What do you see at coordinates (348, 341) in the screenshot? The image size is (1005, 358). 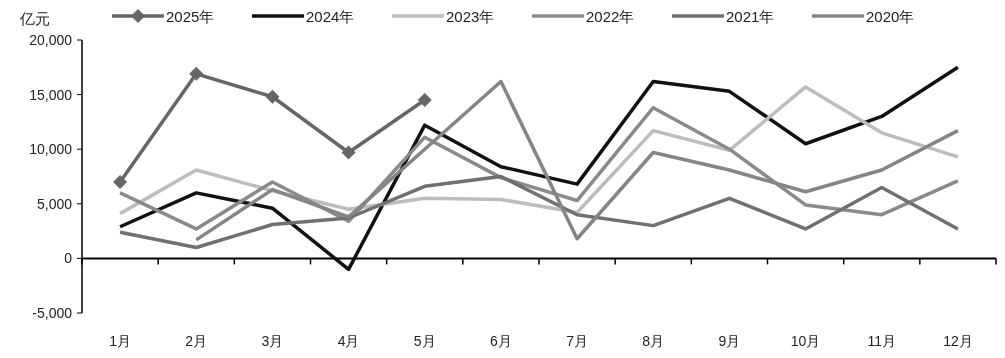 I see `x-tick-label: 4月` at bounding box center [348, 341].